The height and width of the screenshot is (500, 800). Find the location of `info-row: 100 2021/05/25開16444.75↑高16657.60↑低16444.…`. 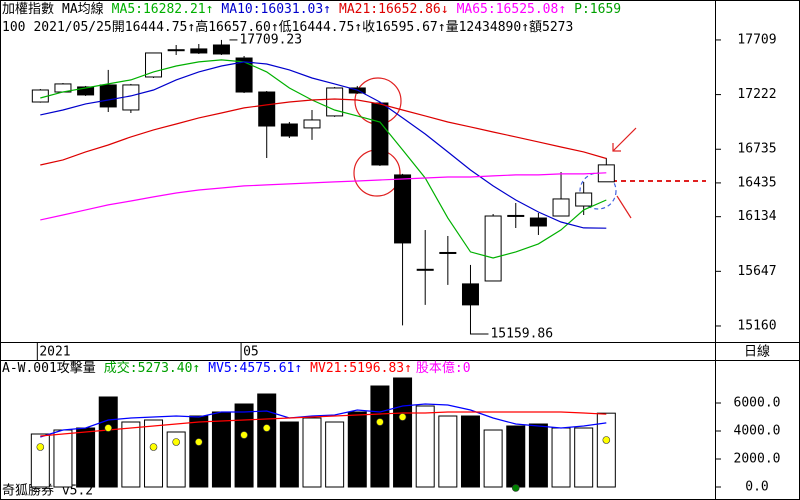

info-row: 100 2021/05/25開16444.75↑高16657.60↑低16444.… is located at coordinates (287, 27).